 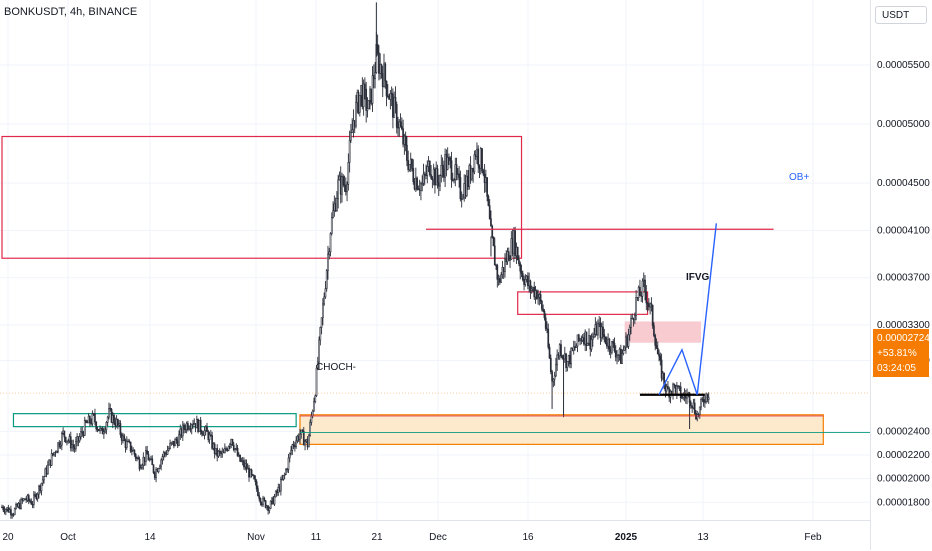 I want to click on price-tick-label: 0.00005000, so click(x=903, y=124).